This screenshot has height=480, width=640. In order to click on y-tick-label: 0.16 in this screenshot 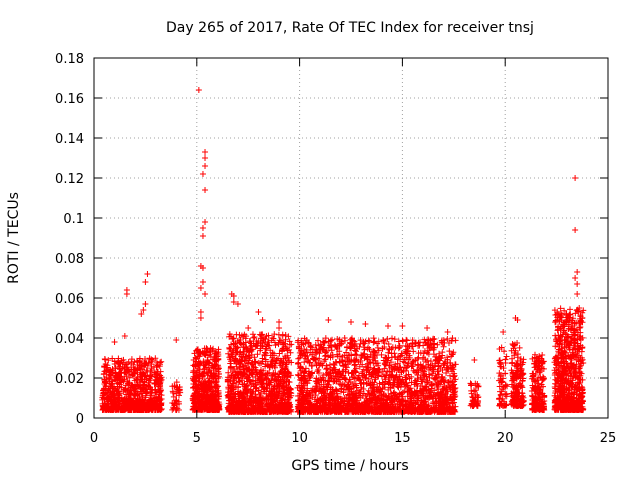, I will do `click(69, 99)`.